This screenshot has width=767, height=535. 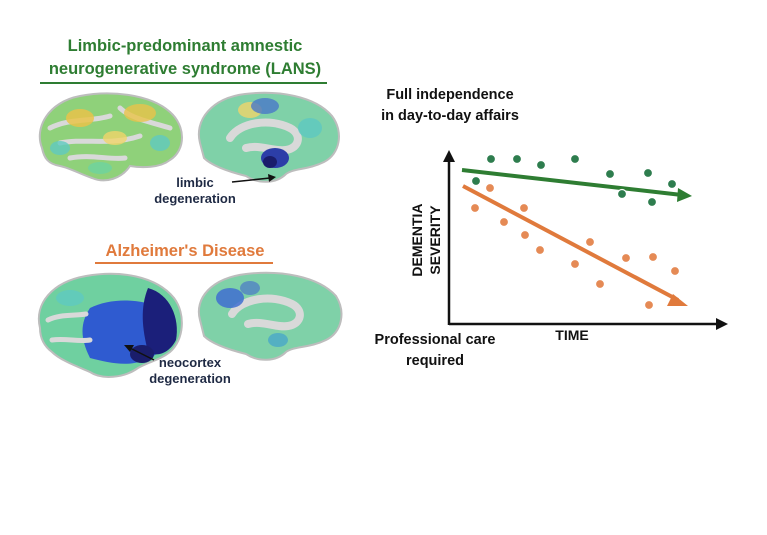 I want to click on lans-trend-line, so click(x=572, y=182).